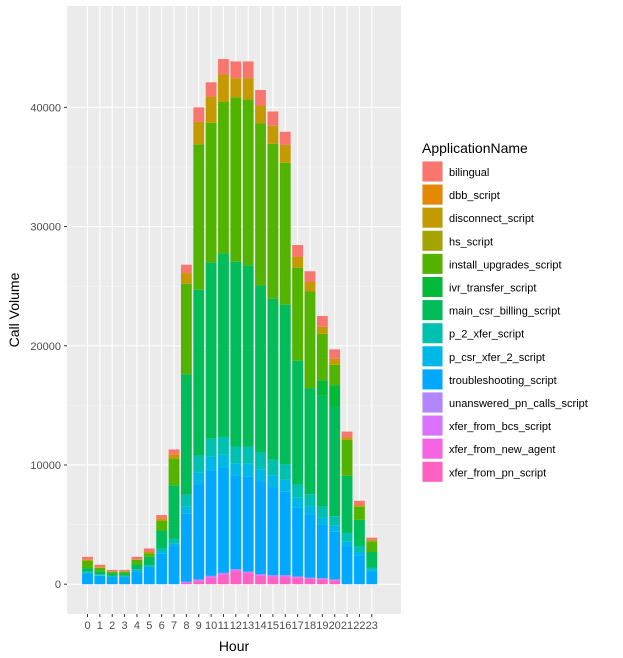 The height and width of the screenshot is (658, 623). Describe the element at coordinates (474, 196) in the screenshot. I see `legend-label: dbb_script` at that location.